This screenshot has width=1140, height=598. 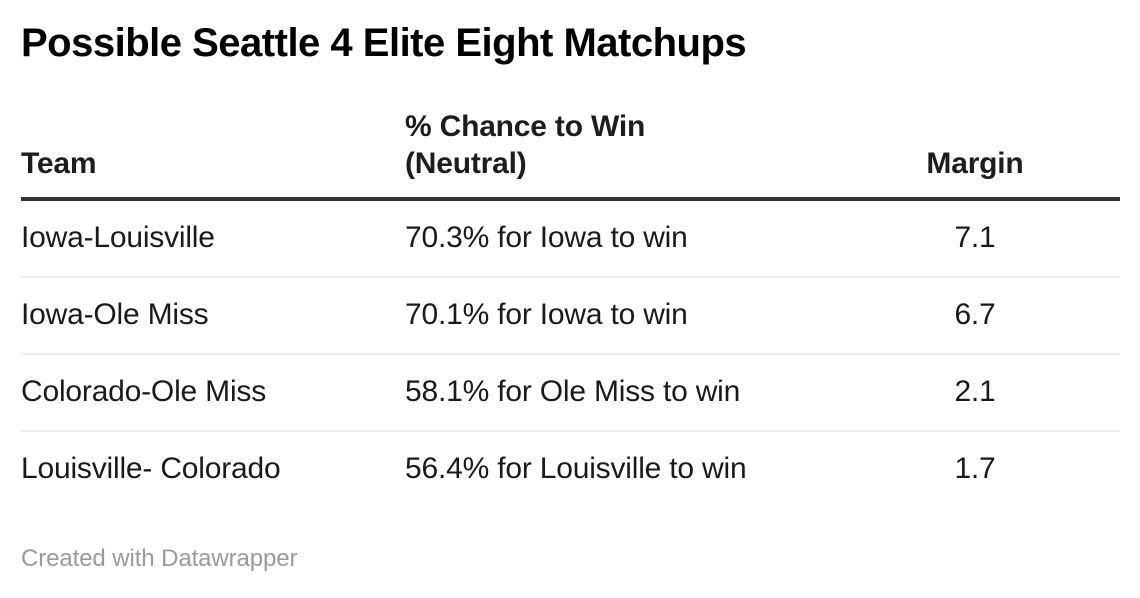 What do you see at coordinates (546, 237) in the screenshot?
I see `chance-cell: 70.3% for Iowa to win` at bounding box center [546, 237].